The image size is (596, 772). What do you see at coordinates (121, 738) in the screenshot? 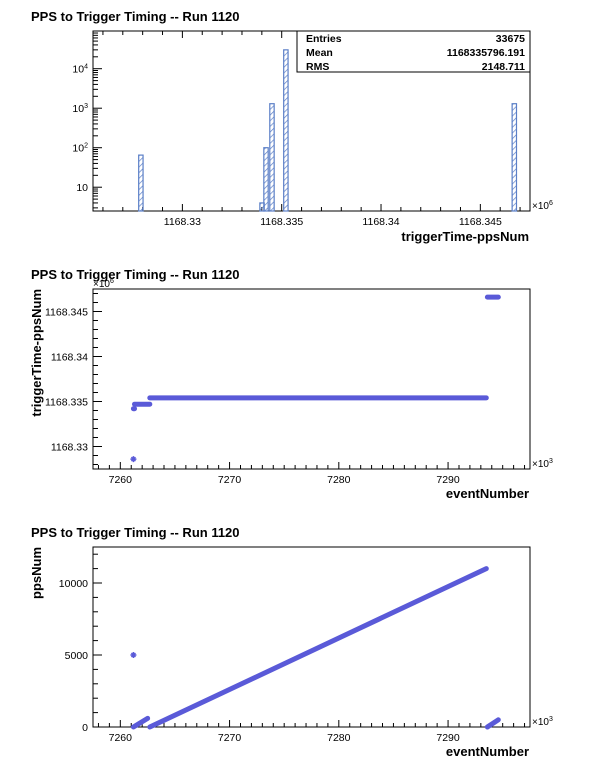
I see `panel-3-xtick-label: 7260` at bounding box center [121, 738].